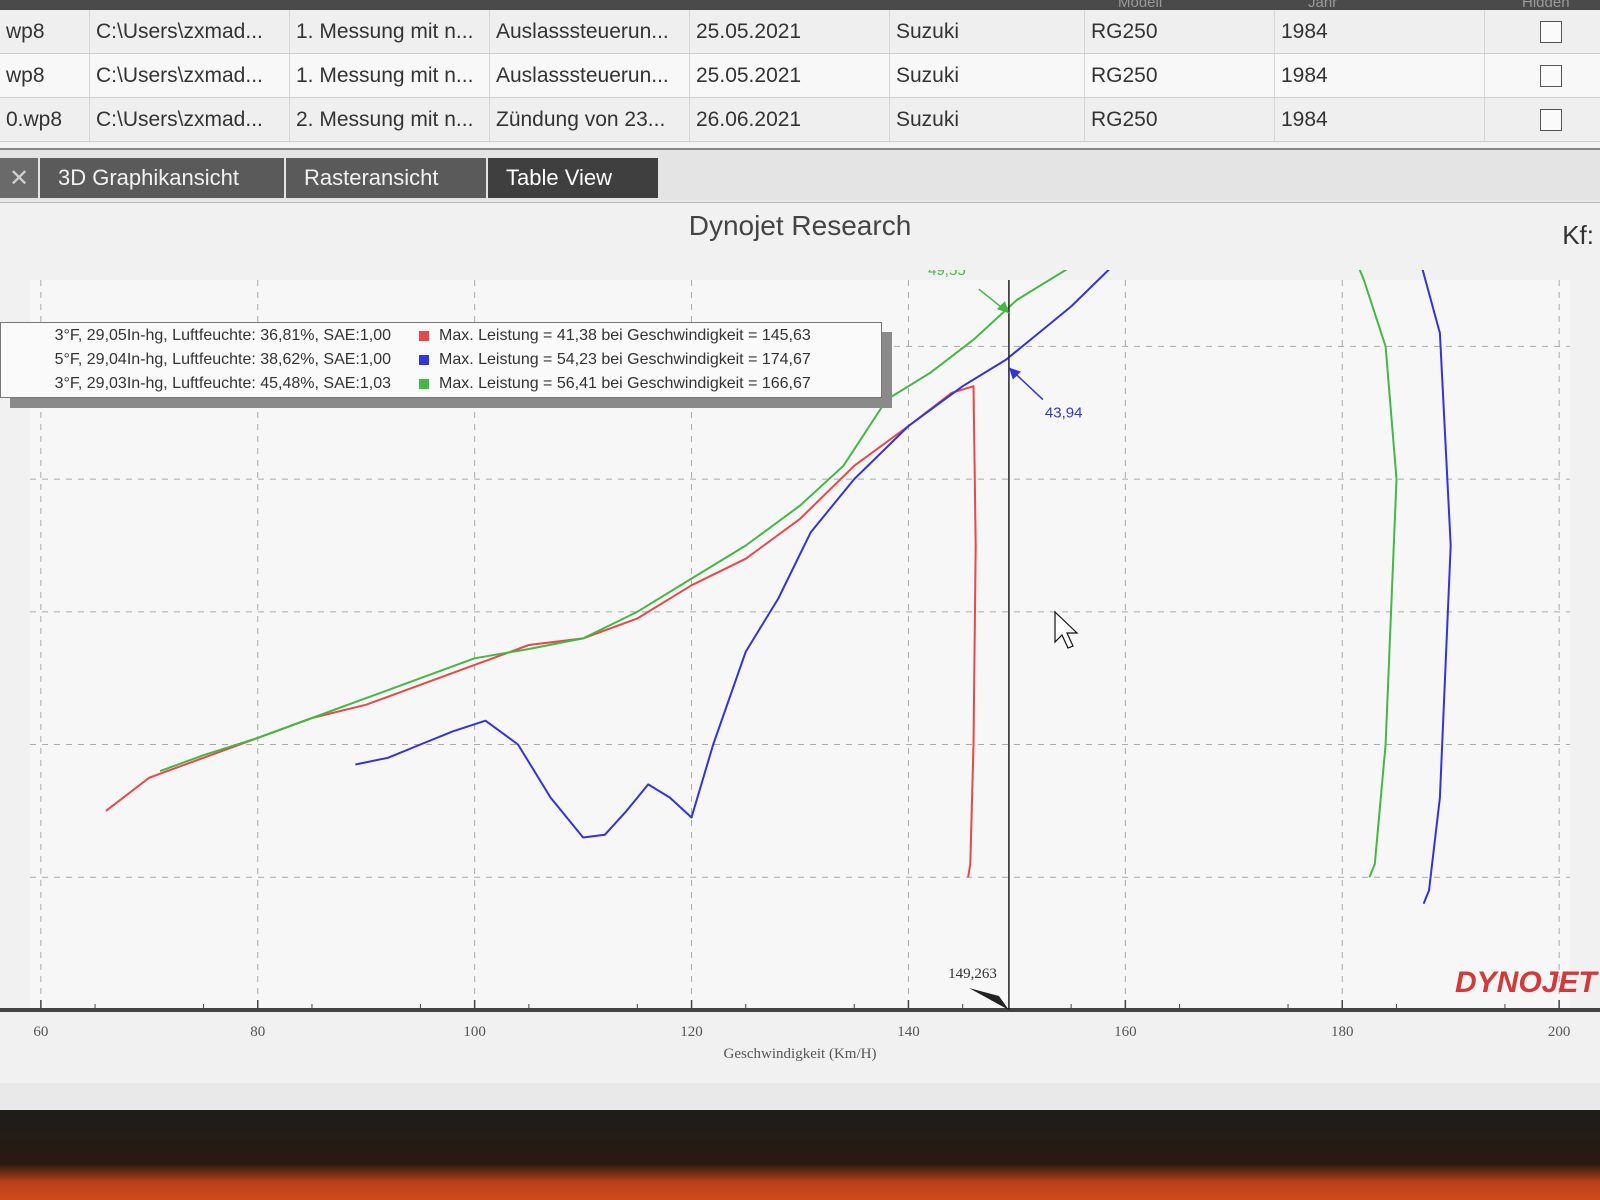 Image resolution: width=1600 pixels, height=1200 pixels. Describe the element at coordinates (1578, 235) in the screenshot. I see `kf-label: Kf:` at that location.